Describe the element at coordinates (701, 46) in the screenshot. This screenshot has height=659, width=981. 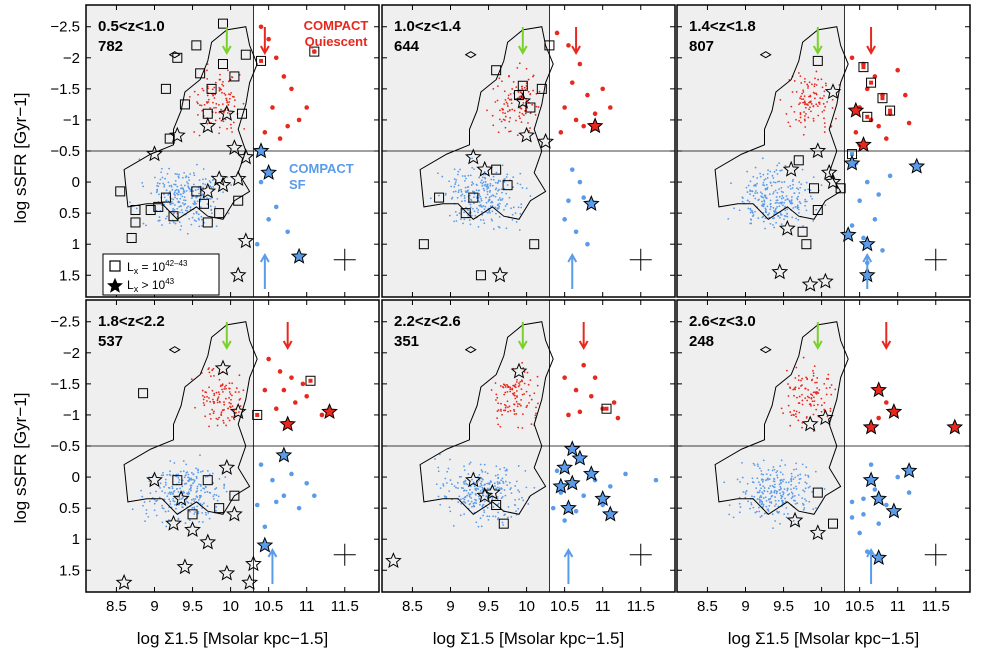
I see `sample-count: 807` at that location.